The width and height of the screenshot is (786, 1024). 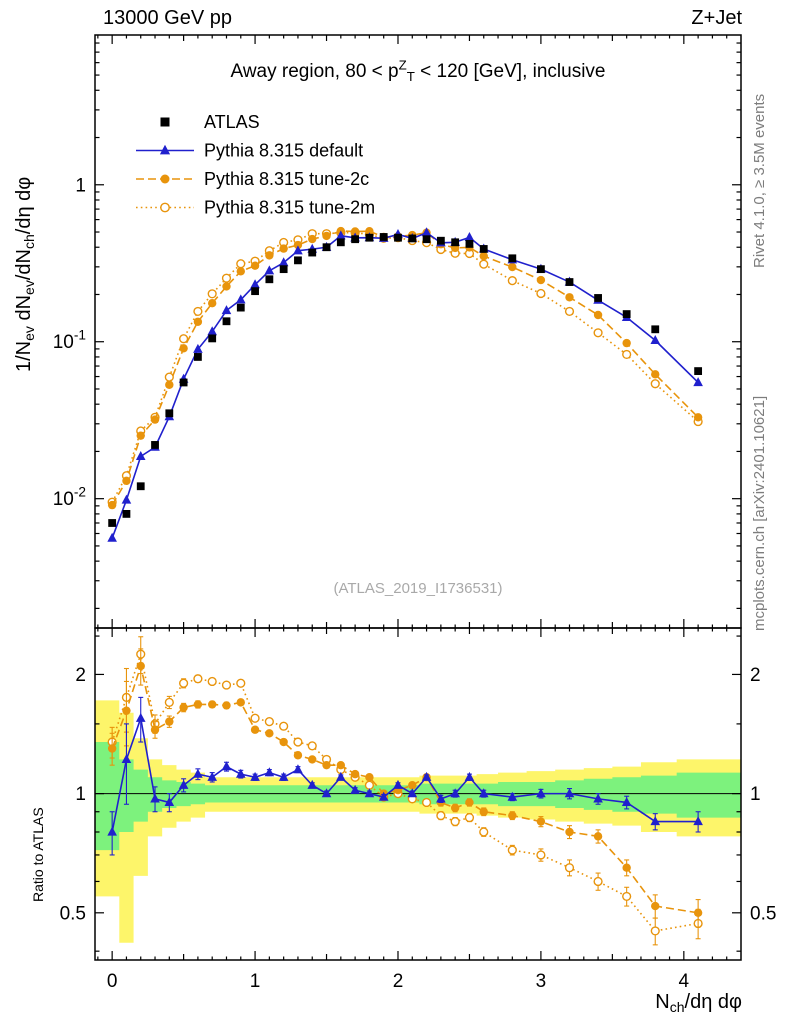 I want to click on ratio-y-tick-label-right: 2, so click(x=755, y=675).